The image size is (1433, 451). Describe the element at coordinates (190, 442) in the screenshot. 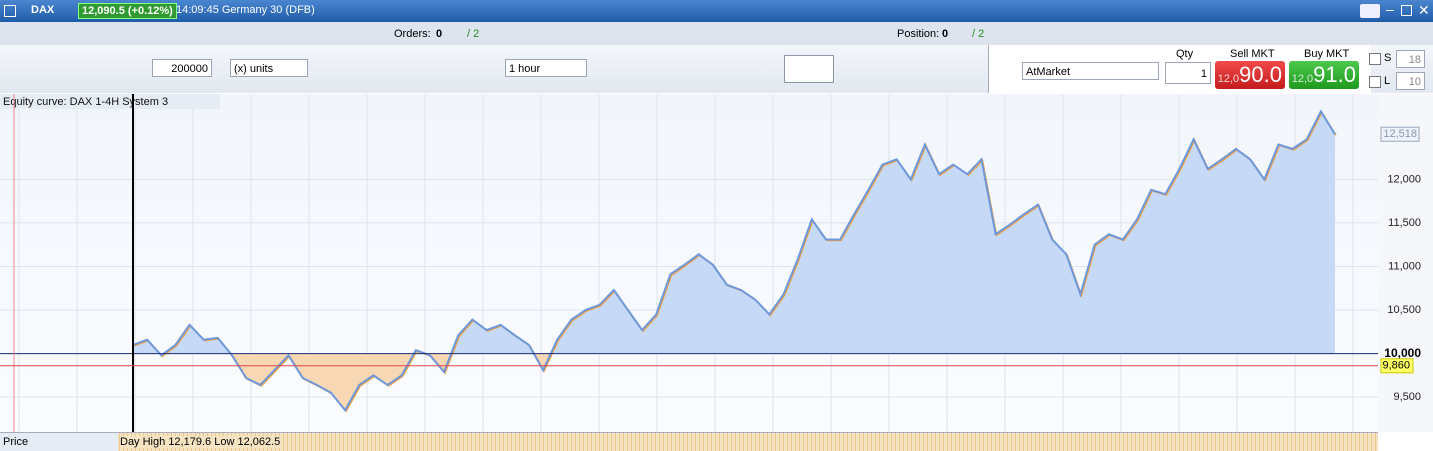

I see `day-high: 12,179.6` at that location.